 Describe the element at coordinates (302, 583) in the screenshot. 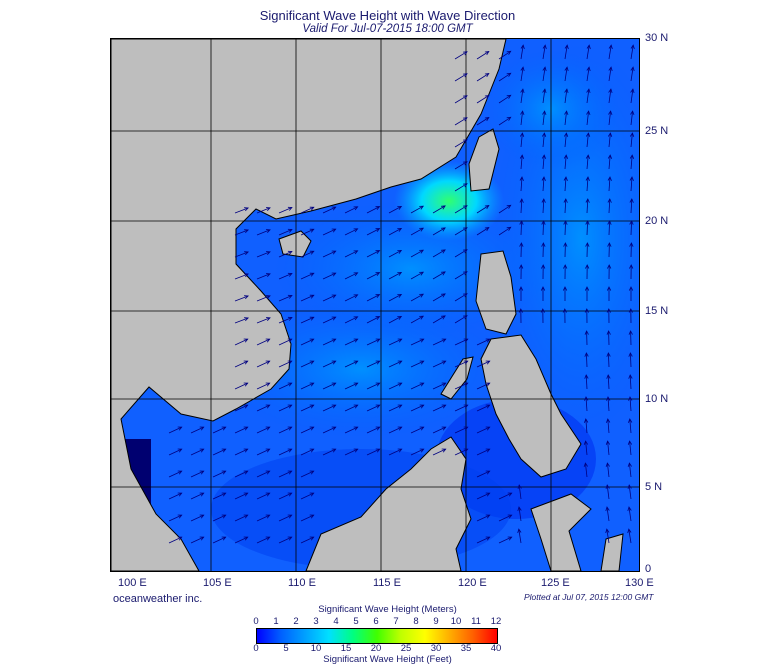

I see `lon-label-110e: 110 E` at that location.